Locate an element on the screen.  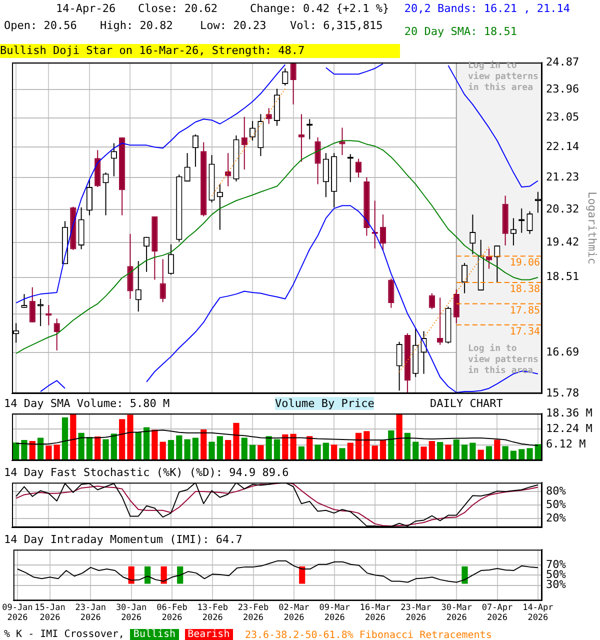
text: 14-Apr-26 is located at coordinates (86, 8).